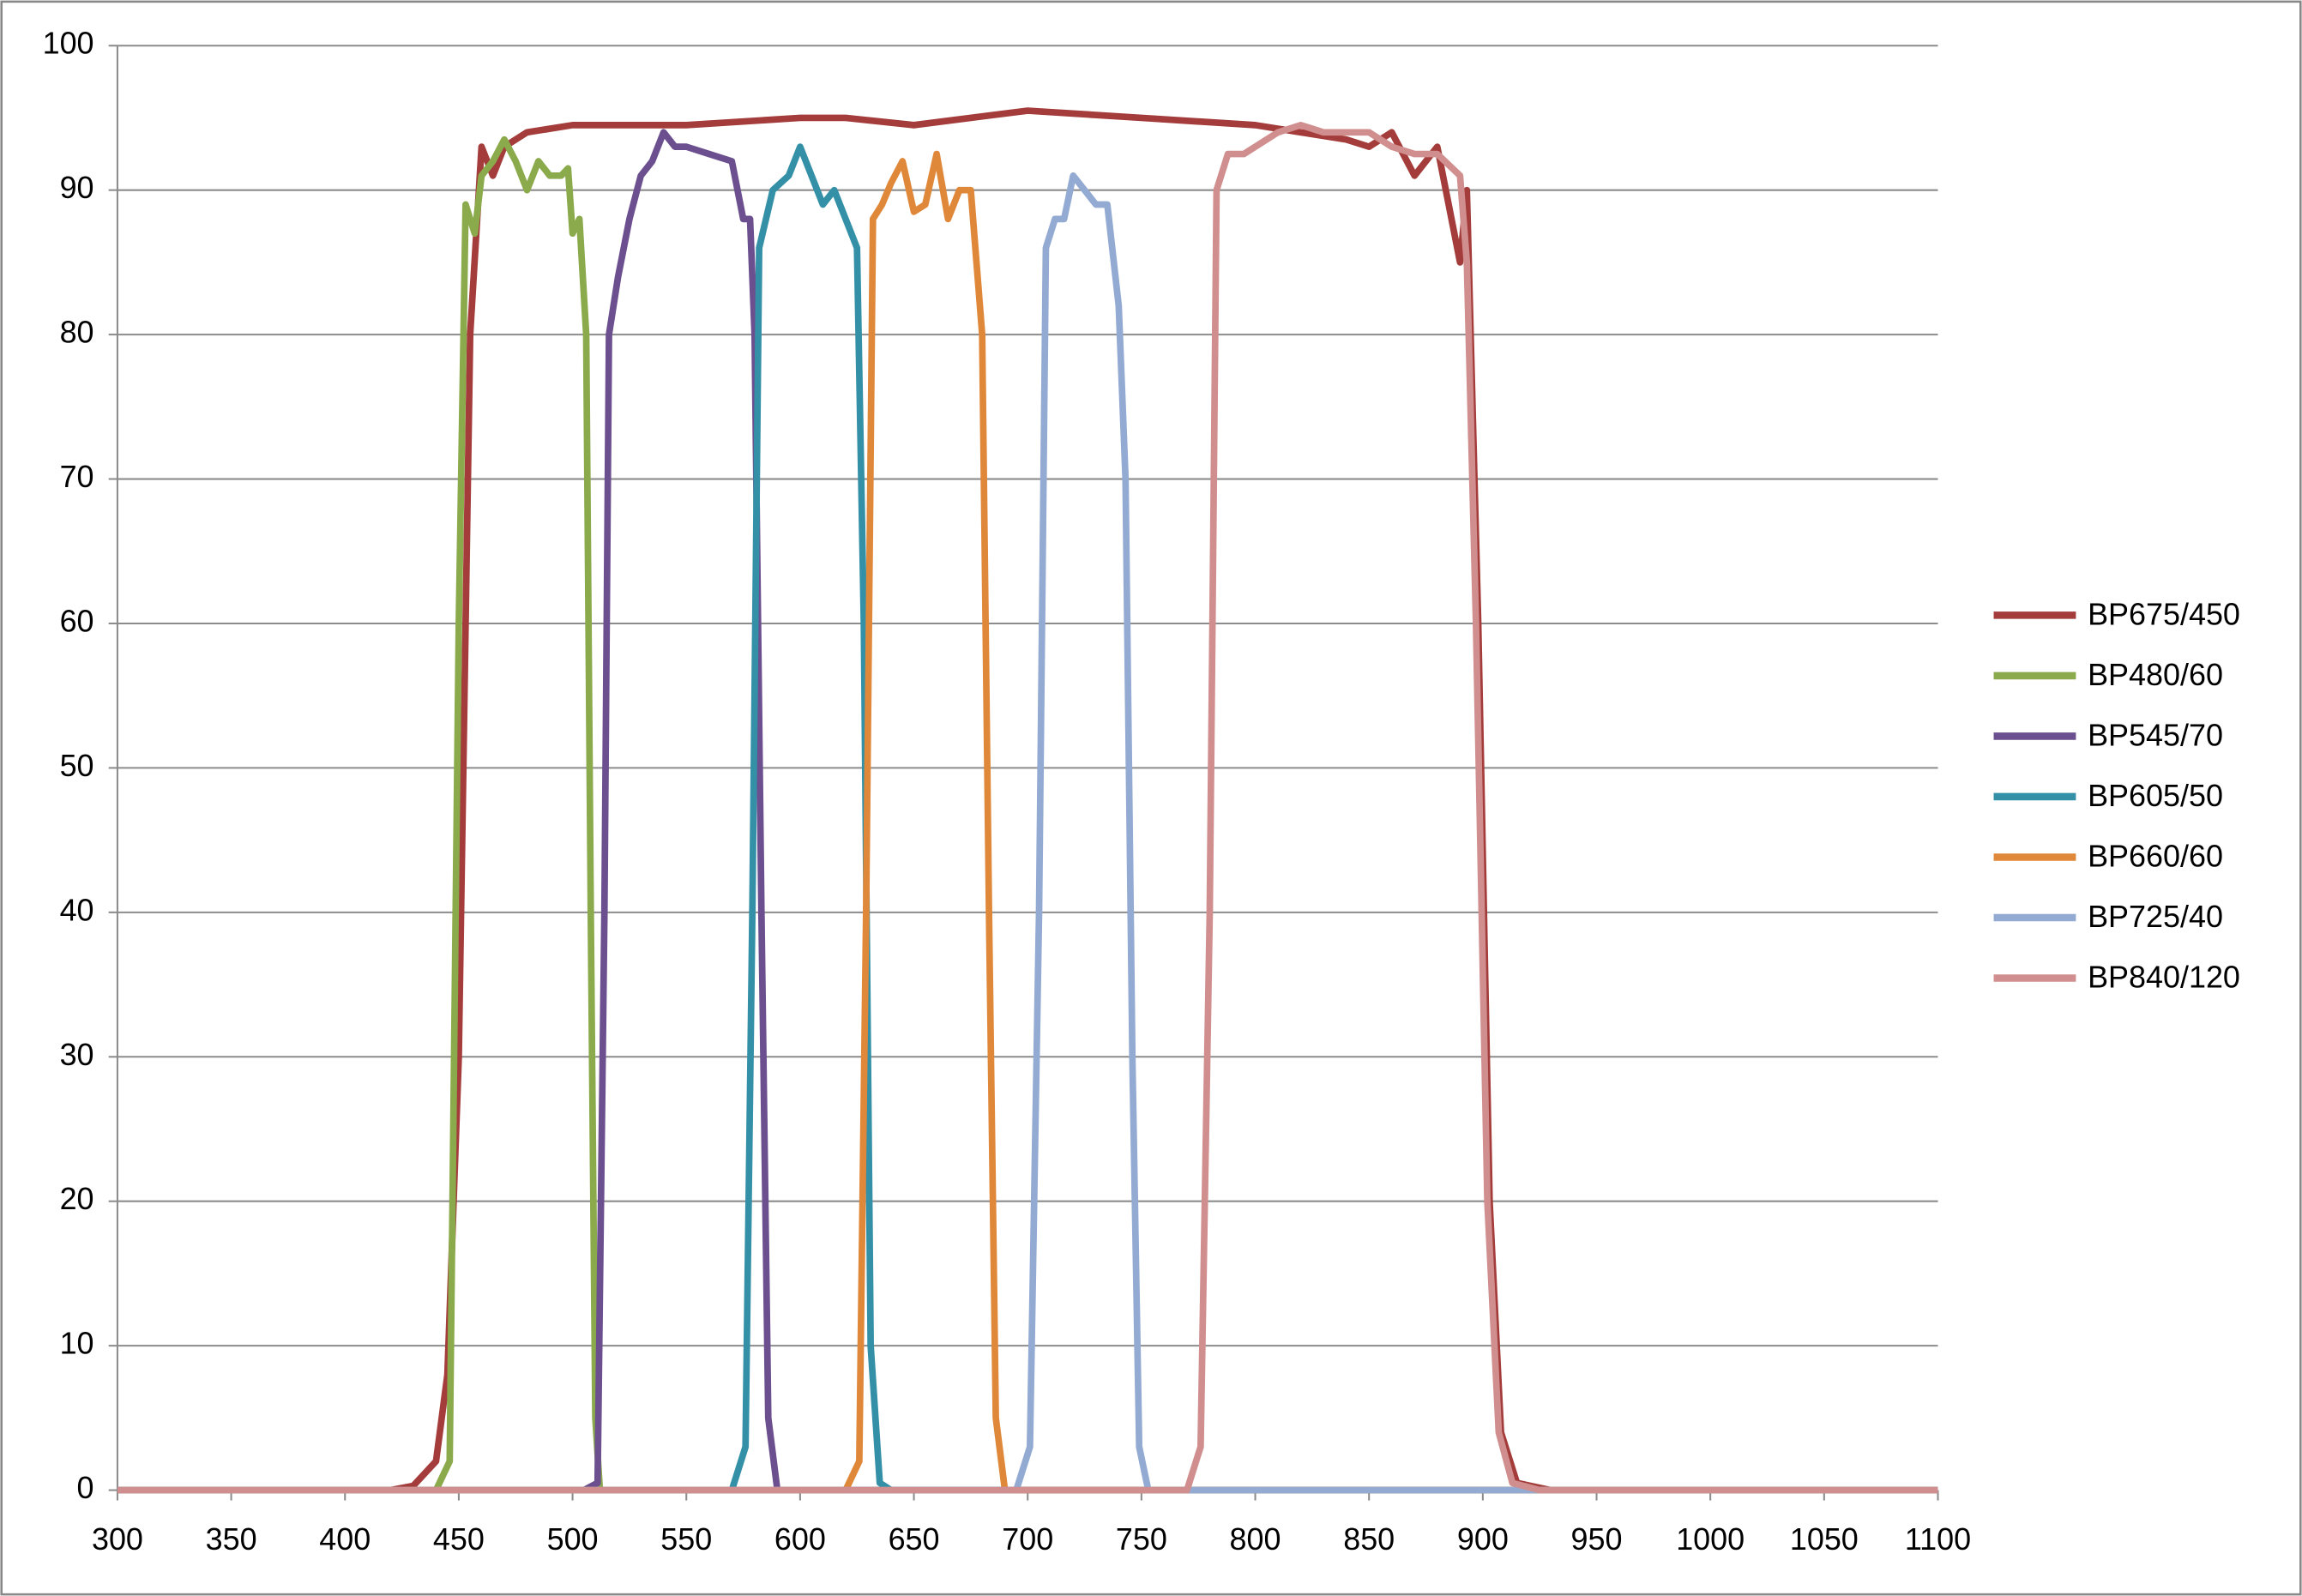  I want to click on y-tick-label: 30, so click(77, 1054).